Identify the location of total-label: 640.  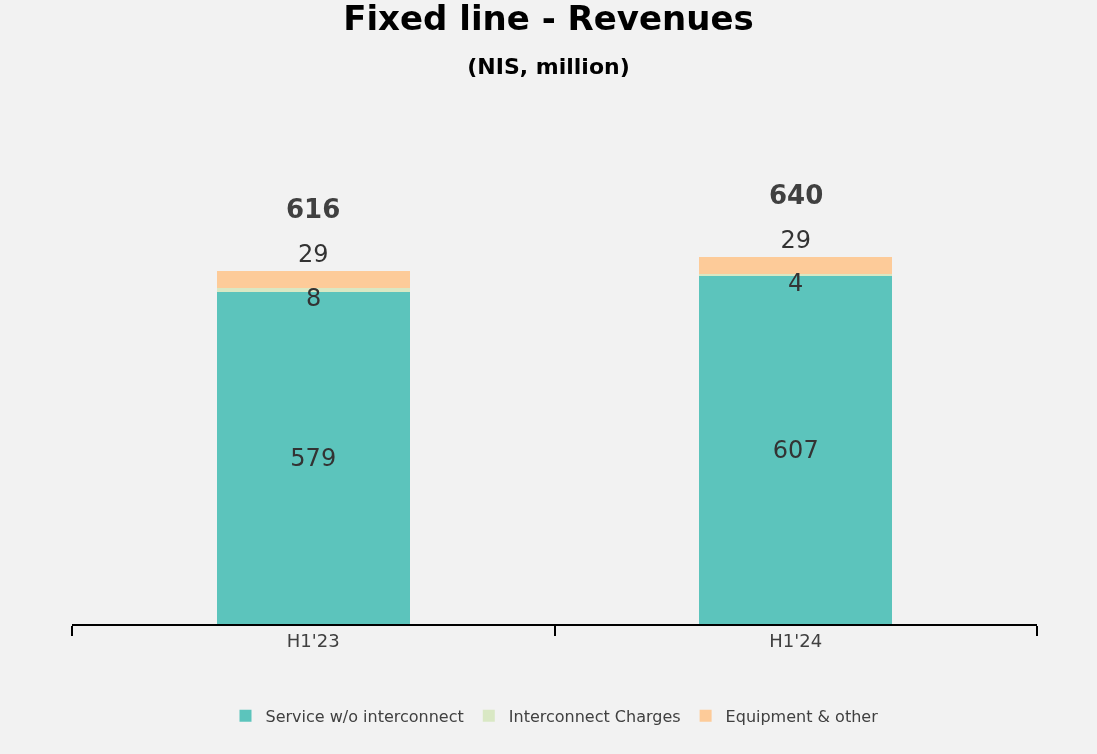
(796, 195).